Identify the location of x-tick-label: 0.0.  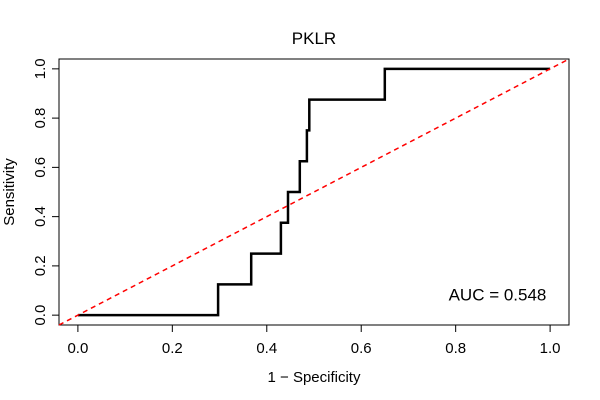
(77, 348).